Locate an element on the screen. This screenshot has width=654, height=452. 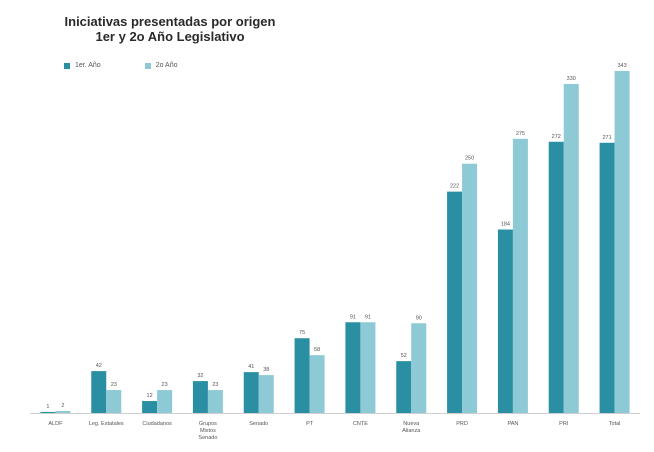
category-label-9: PRD is located at coordinates (462, 424).